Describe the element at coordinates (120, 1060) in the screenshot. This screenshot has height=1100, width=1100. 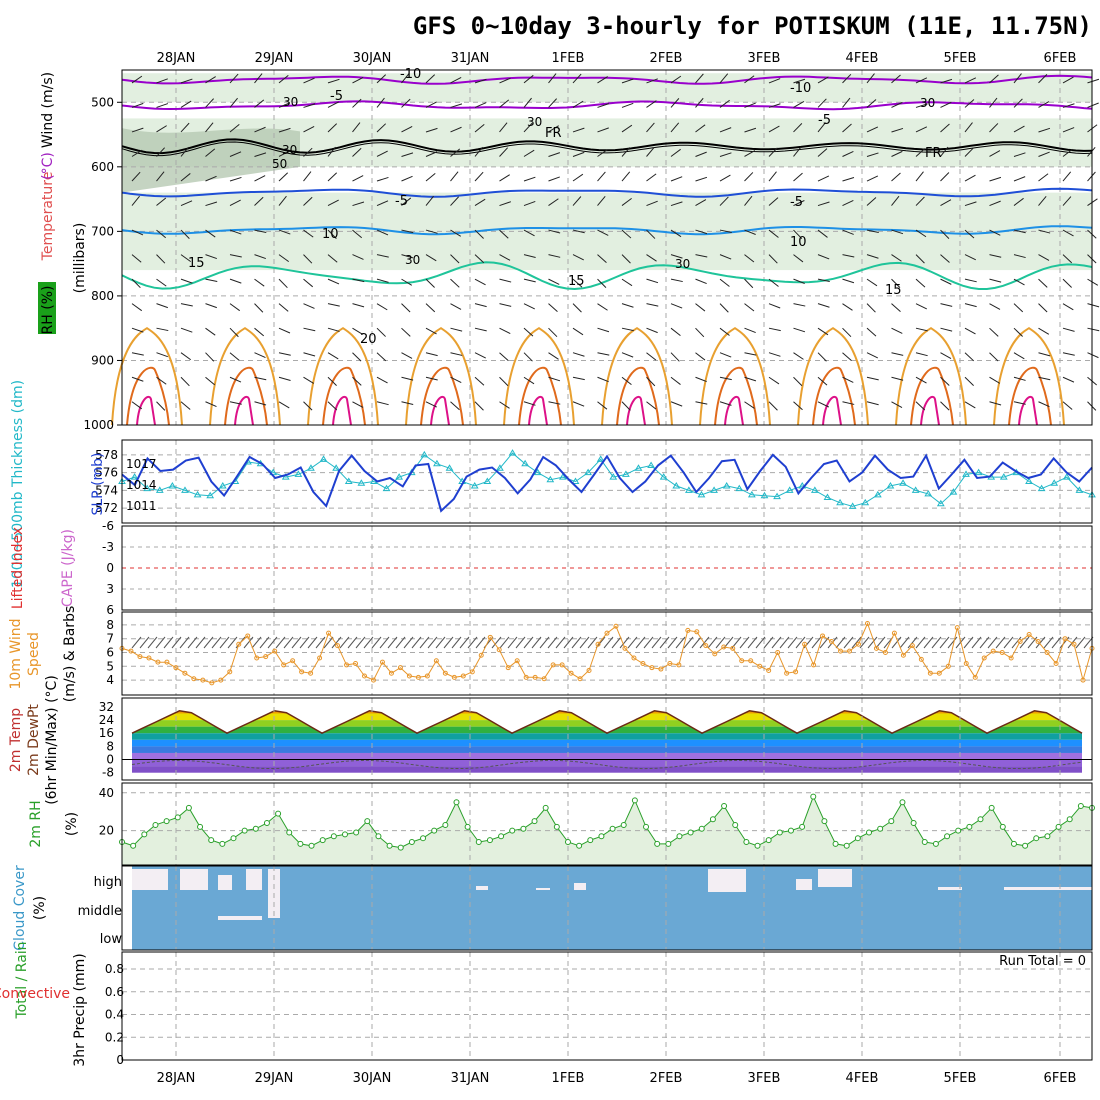
I see `y-tick-label: 0` at that location.